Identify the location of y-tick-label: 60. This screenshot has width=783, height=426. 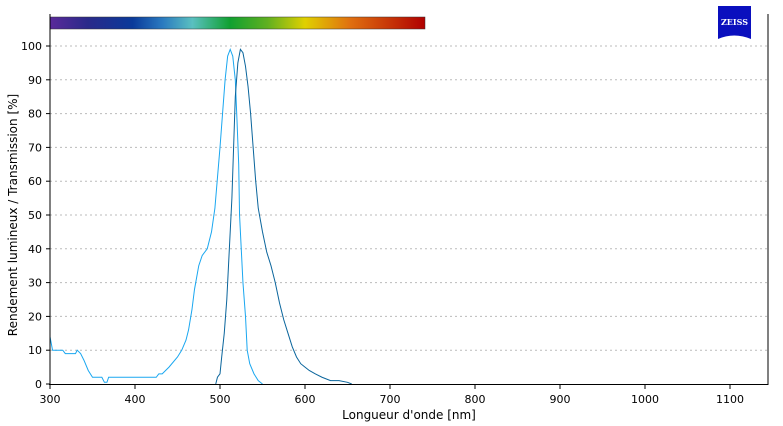
(35, 181).